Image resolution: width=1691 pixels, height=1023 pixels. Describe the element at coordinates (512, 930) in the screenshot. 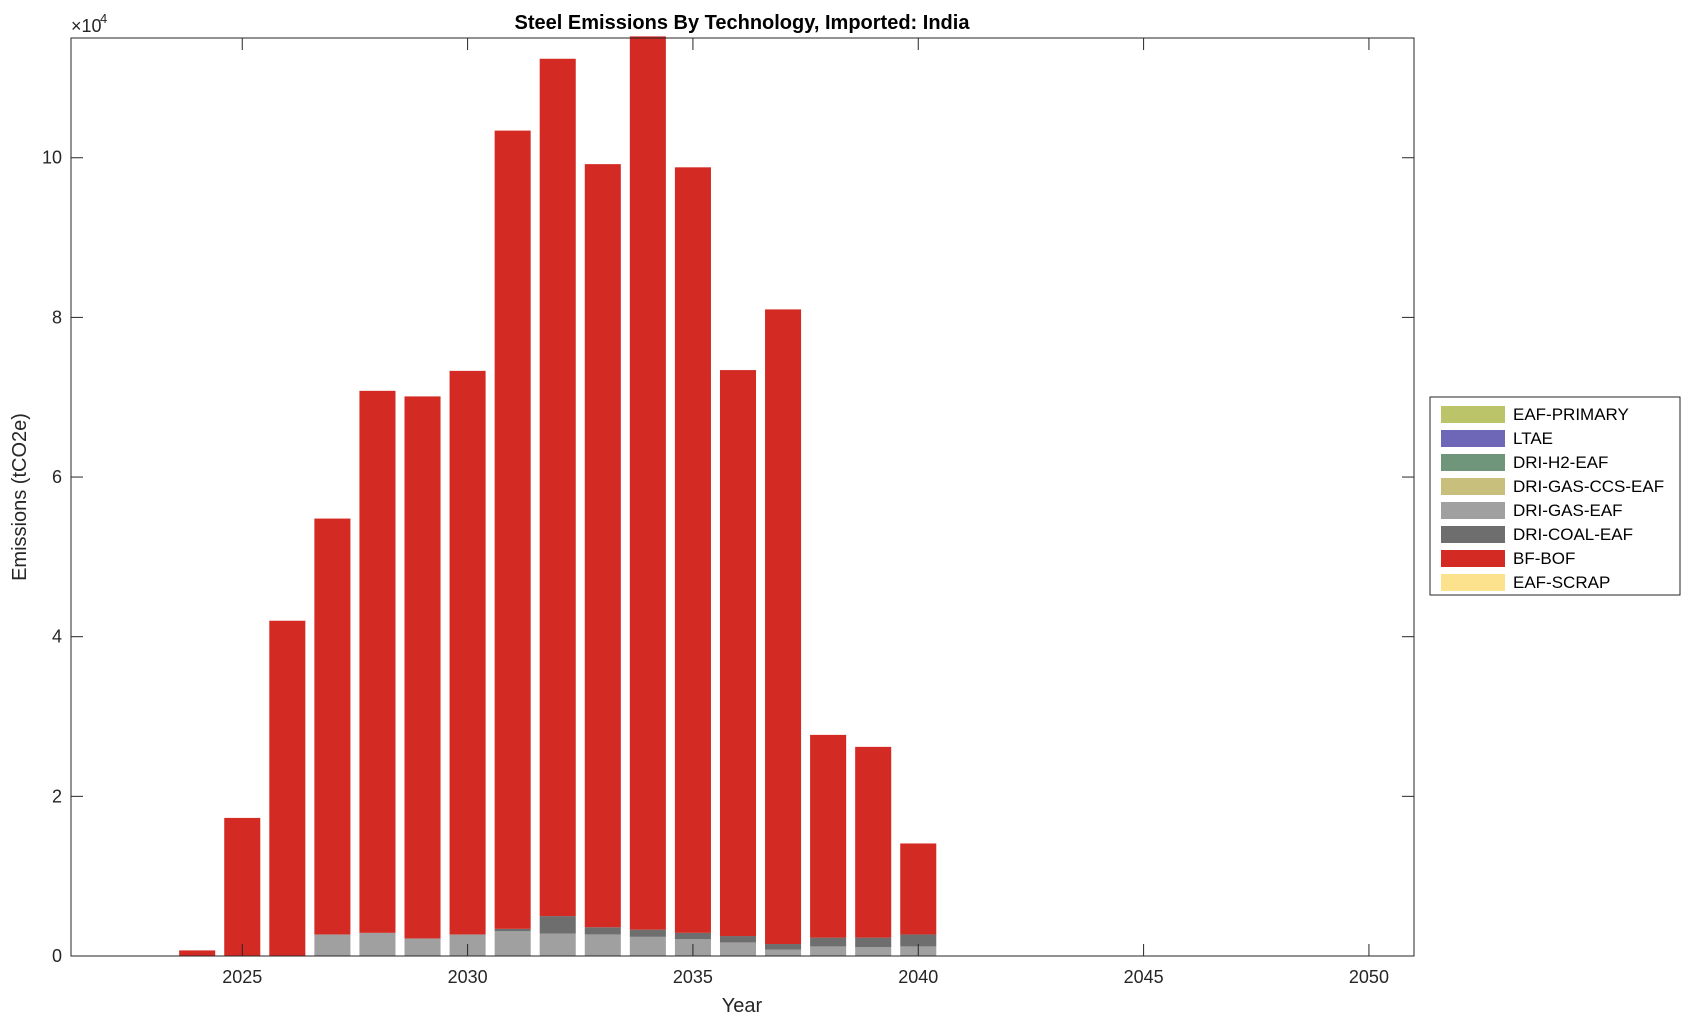

I see `bar-dri-coal-eaf-2031` at that location.